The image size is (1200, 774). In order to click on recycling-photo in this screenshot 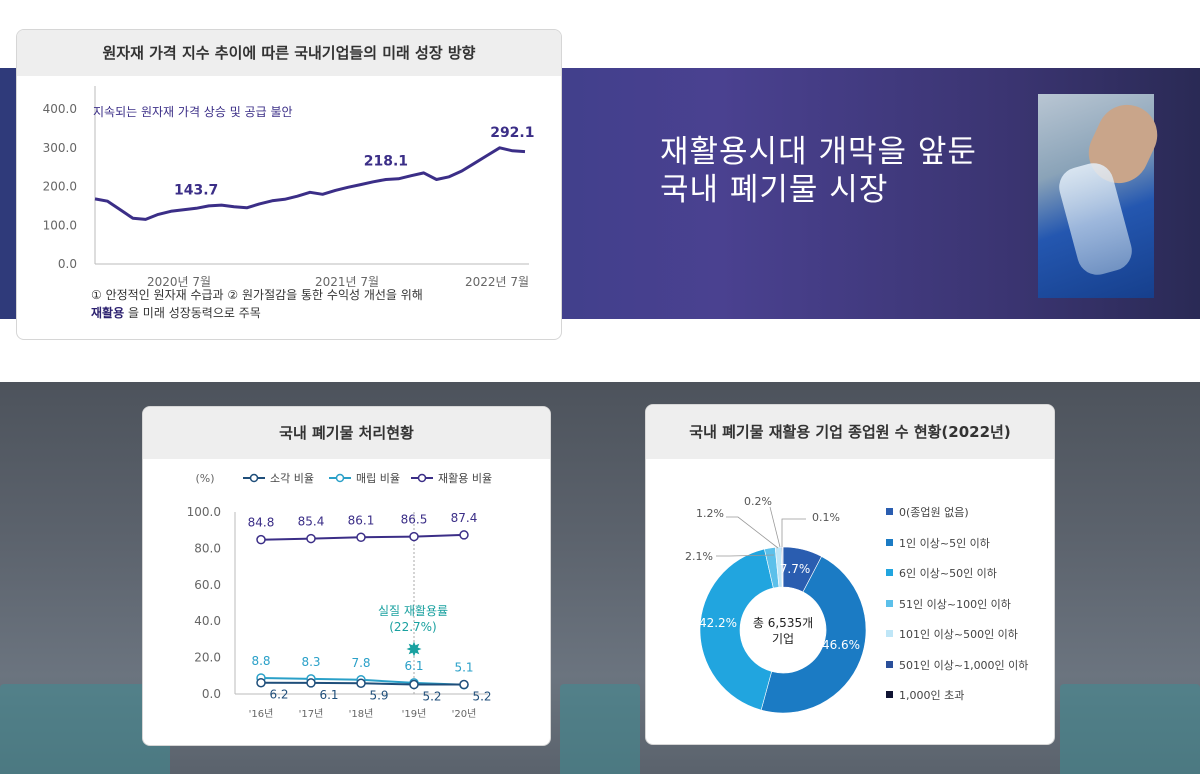, I will do `click(1103, 196)`.